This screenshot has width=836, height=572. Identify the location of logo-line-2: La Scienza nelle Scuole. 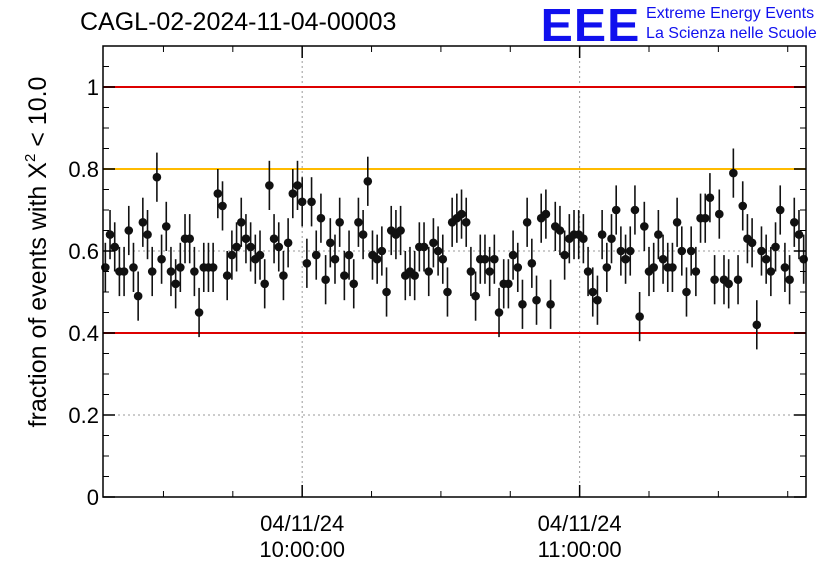
(731, 33).